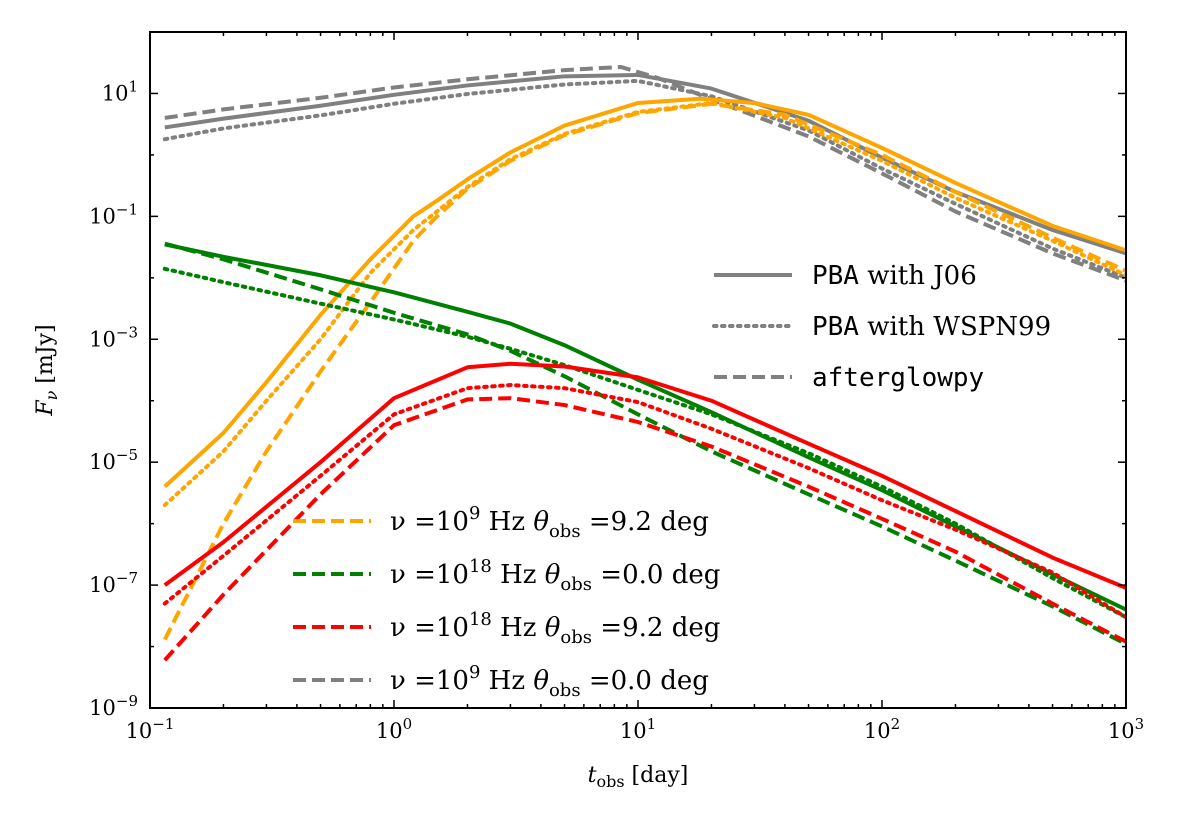 This screenshot has height=819, width=1177. What do you see at coordinates (918, 276) in the screenshot?
I see `legend-text: with J06` at bounding box center [918, 276].